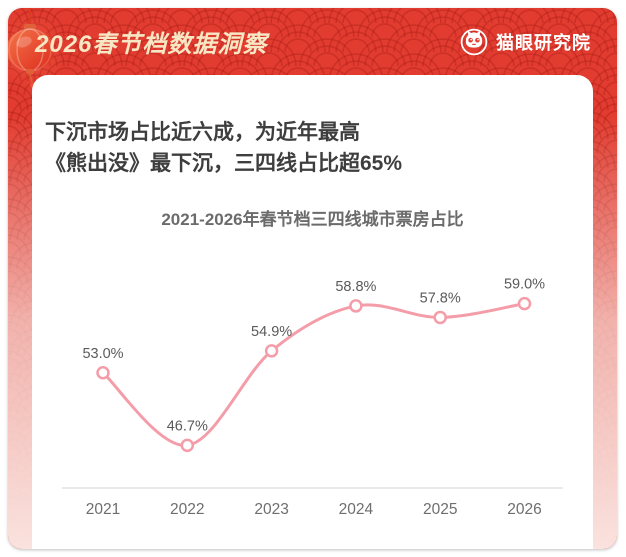 The width and height of the screenshot is (626, 557). Describe the element at coordinates (524, 285) in the screenshot. I see `svg-text: 59.0%` at that location.